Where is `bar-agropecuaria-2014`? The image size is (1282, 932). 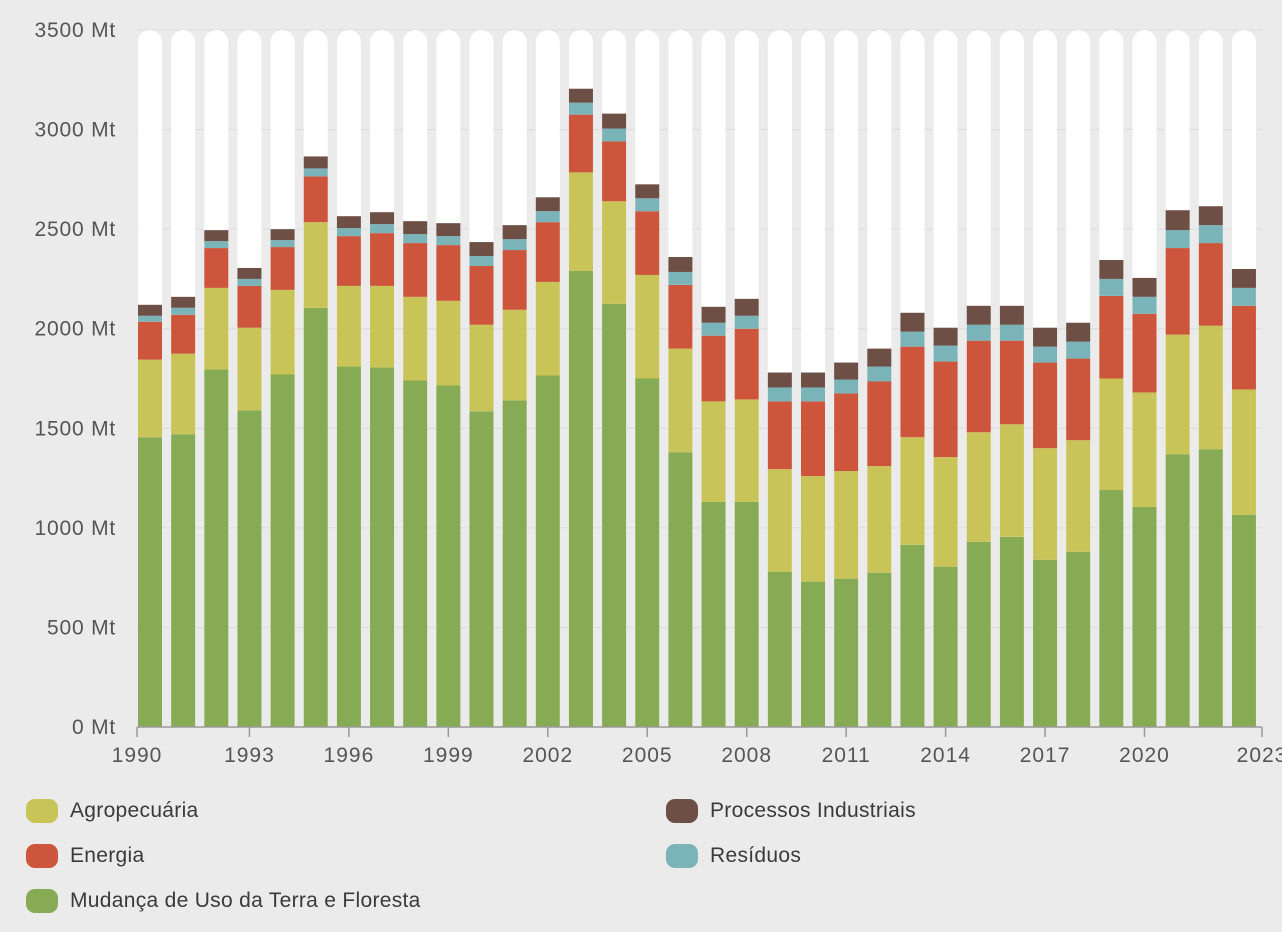
bar-agropecuaria-2014 is located at coordinates (945, 512).